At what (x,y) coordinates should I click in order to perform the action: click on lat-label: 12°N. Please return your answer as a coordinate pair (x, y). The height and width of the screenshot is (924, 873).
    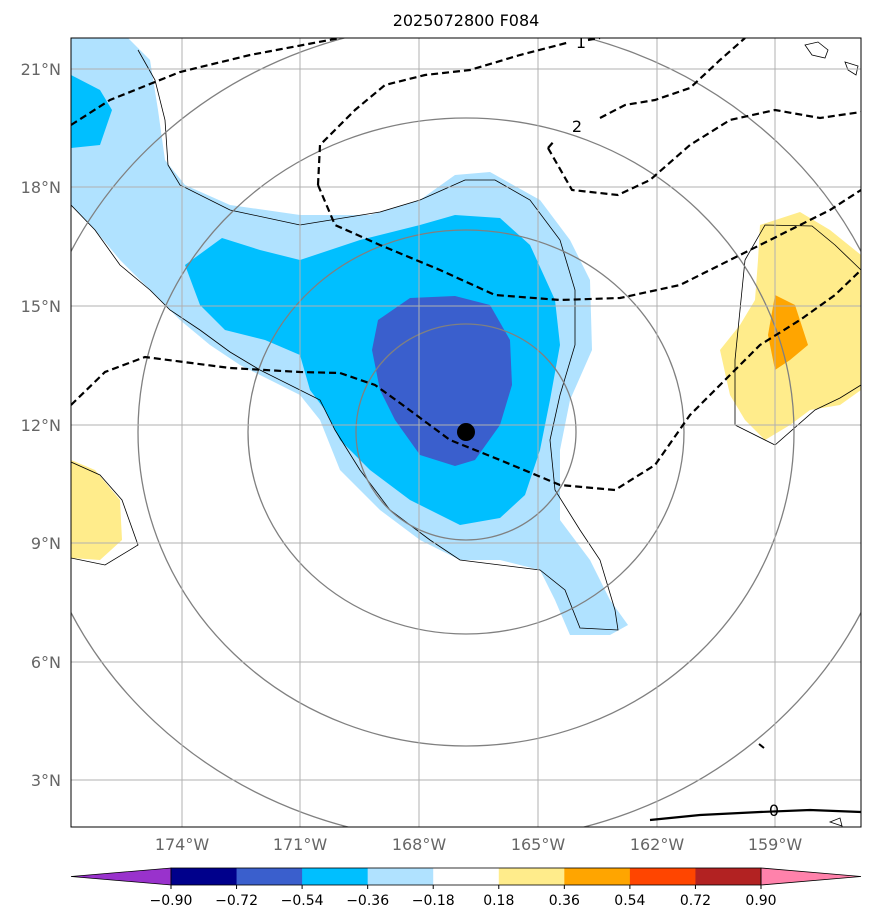
    Looking at the image, I should click on (41, 425).